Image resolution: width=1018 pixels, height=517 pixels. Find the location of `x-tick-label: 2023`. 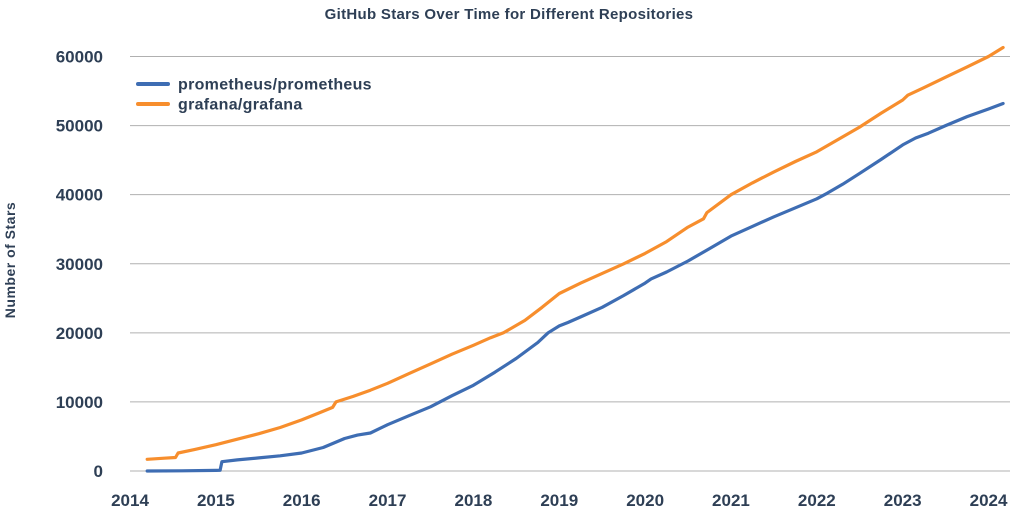

x-tick-label: 2023 is located at coordinates (903, 500).